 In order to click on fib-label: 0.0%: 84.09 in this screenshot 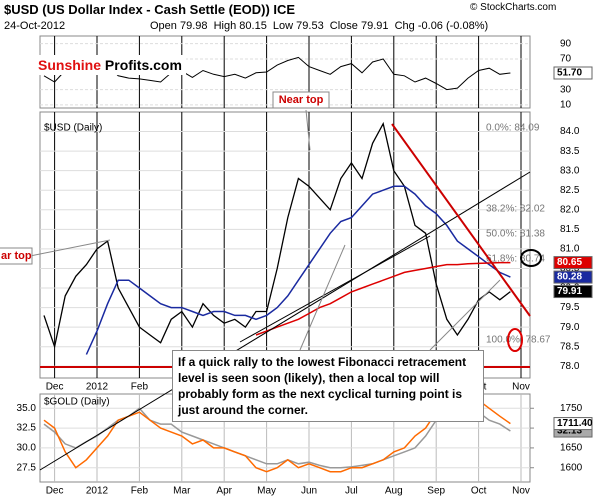, I will do `click(513, 128)`.